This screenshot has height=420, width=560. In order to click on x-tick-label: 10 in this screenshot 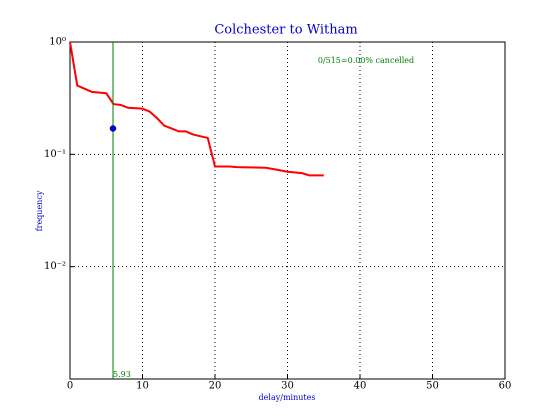, I will do `click(142, 386)`.